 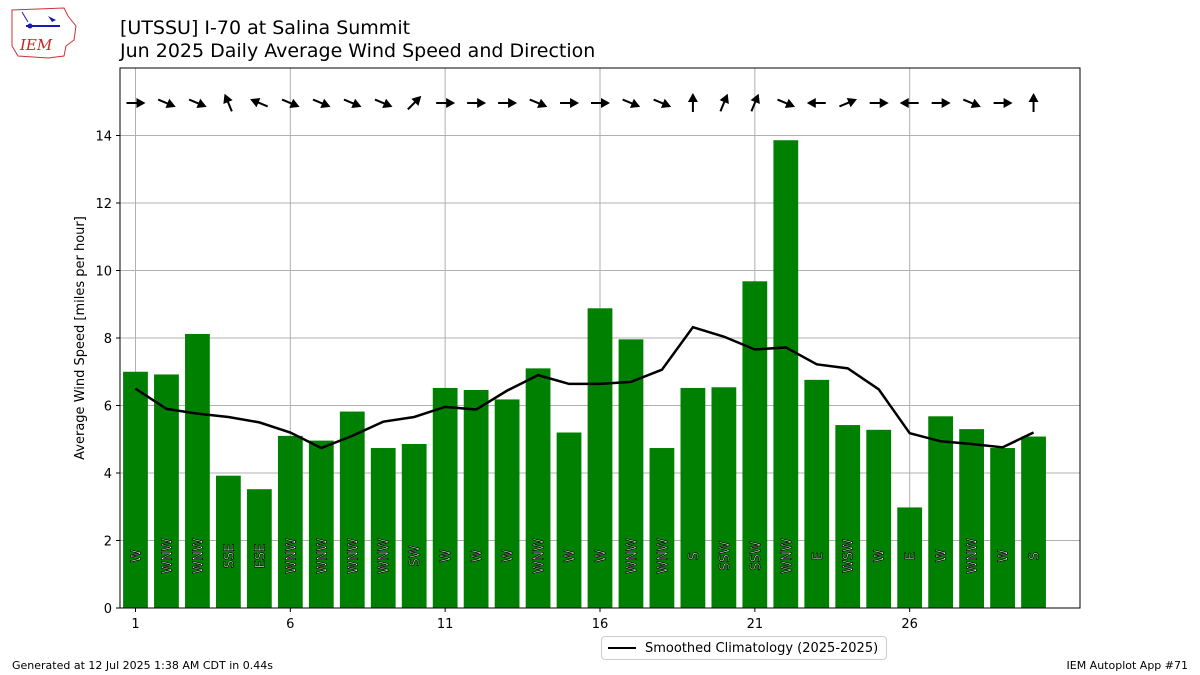 I want to click on logo-text: IEM, so click(x=36, y=45).